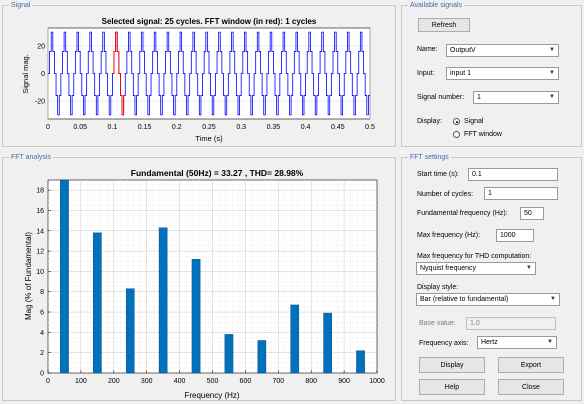 This screenshot has width=584, height=404. I want to click on name-select-value: OutputV, so click(463, 50).